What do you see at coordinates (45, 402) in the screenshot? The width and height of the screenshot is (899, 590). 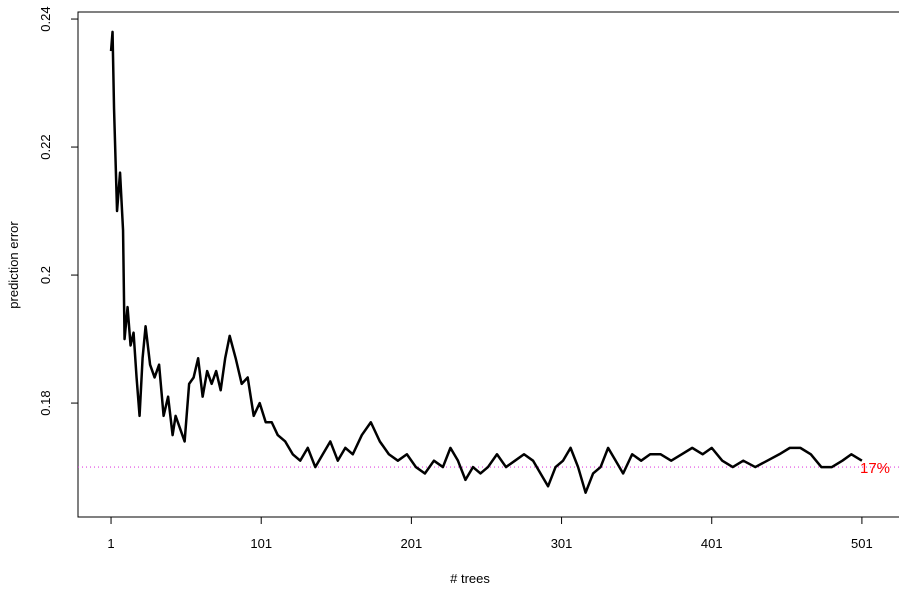 I see `y-tick-label: 0.18` at bounding box center [45, 402].